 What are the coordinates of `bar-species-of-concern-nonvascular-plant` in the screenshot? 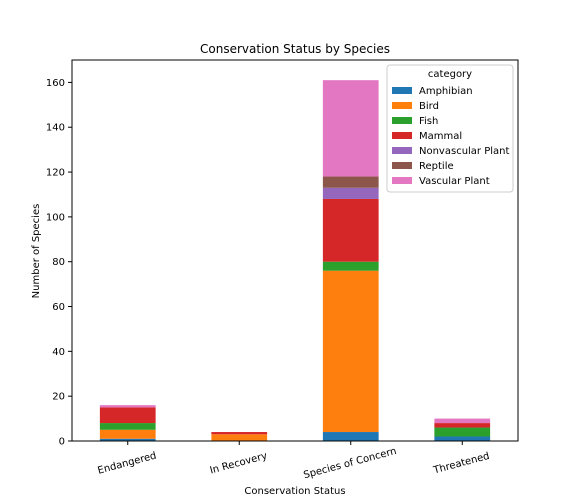 It's located at (350, 193).